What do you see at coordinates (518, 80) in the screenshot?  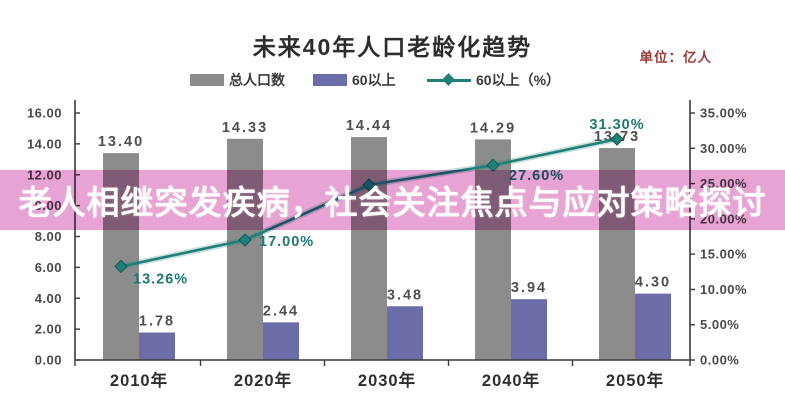 I see `legend-label: 60以上（%）` at bounding box center [518, 80].